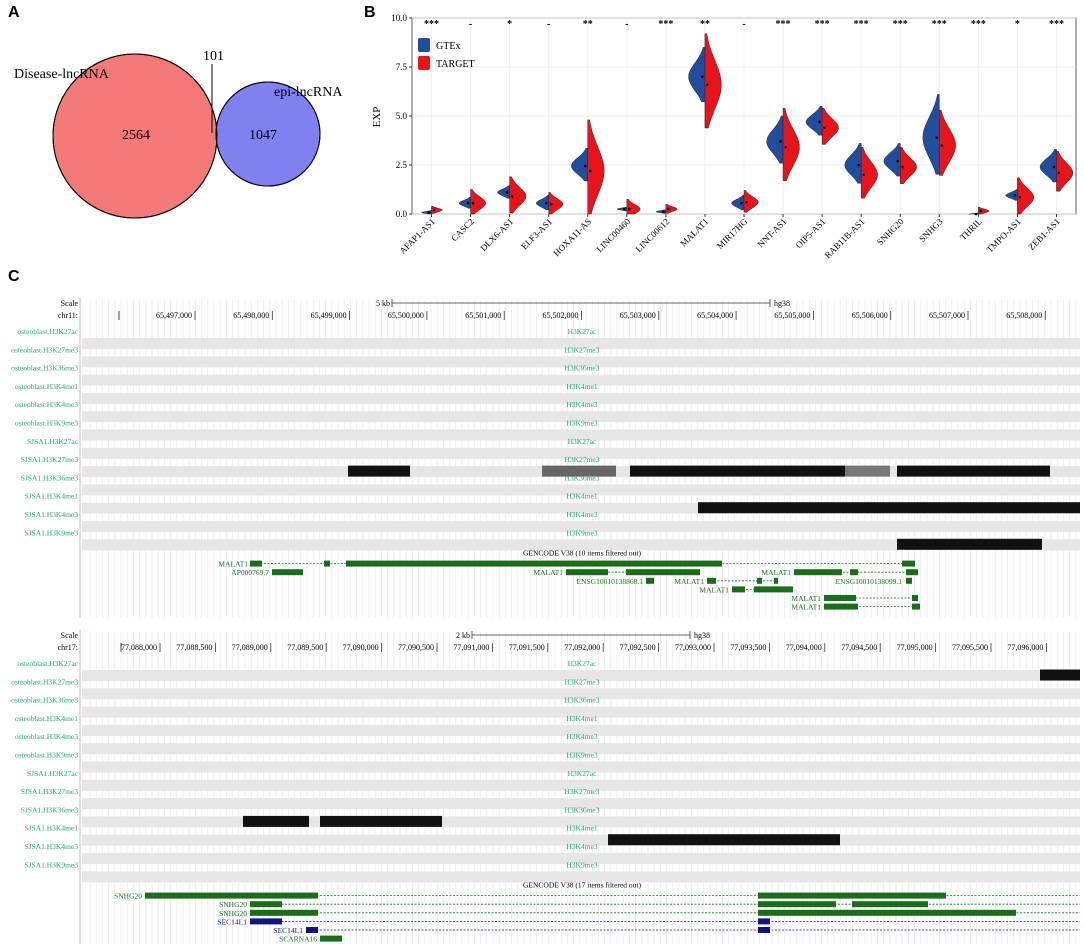 This screenshot has height=944, width=1084. What do you see at coordinates (665, 24) in the screenshot?
I see `significance-label: ***` at bounding box center [665, 24].